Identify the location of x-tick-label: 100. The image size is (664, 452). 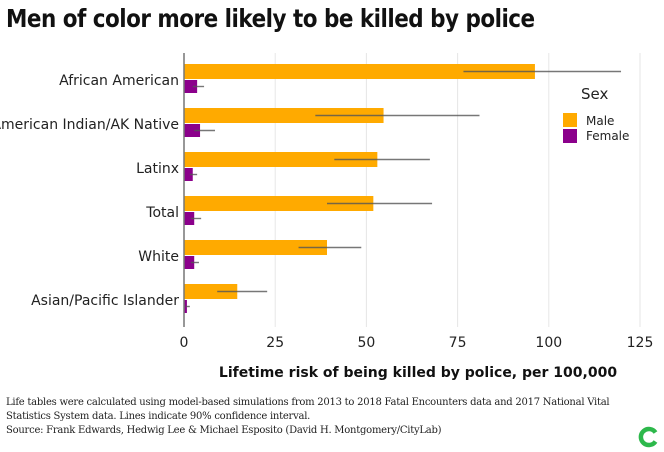
(548, 343).